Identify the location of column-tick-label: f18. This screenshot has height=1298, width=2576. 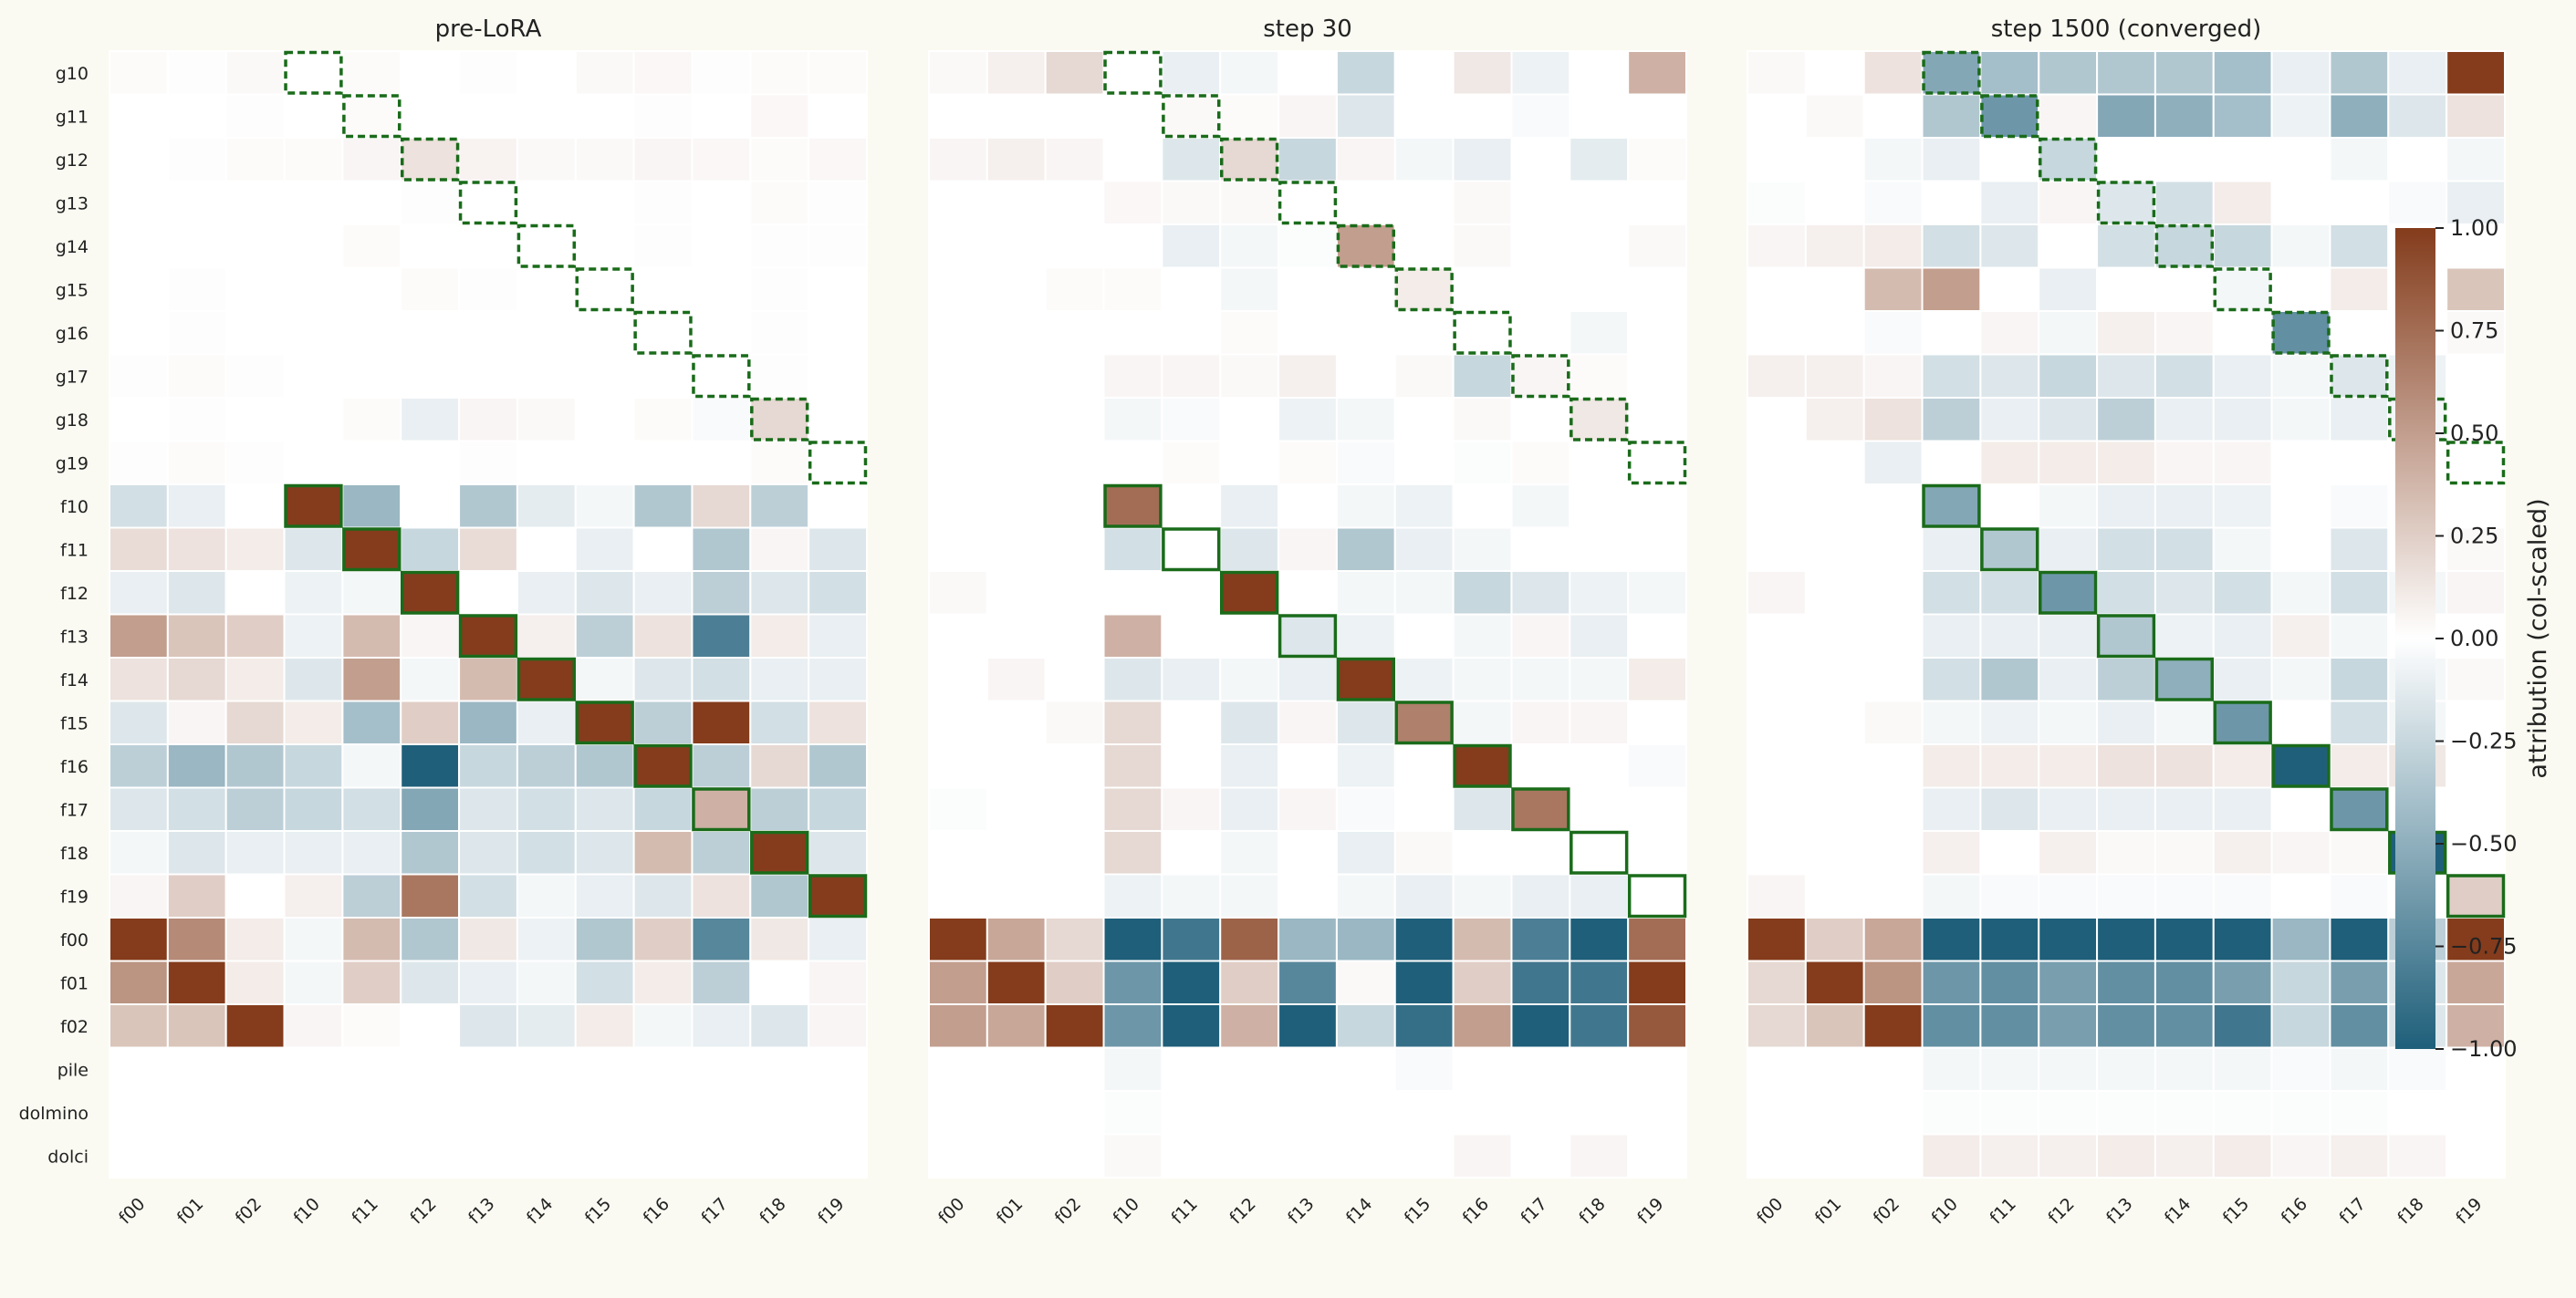
(2410, 1211).